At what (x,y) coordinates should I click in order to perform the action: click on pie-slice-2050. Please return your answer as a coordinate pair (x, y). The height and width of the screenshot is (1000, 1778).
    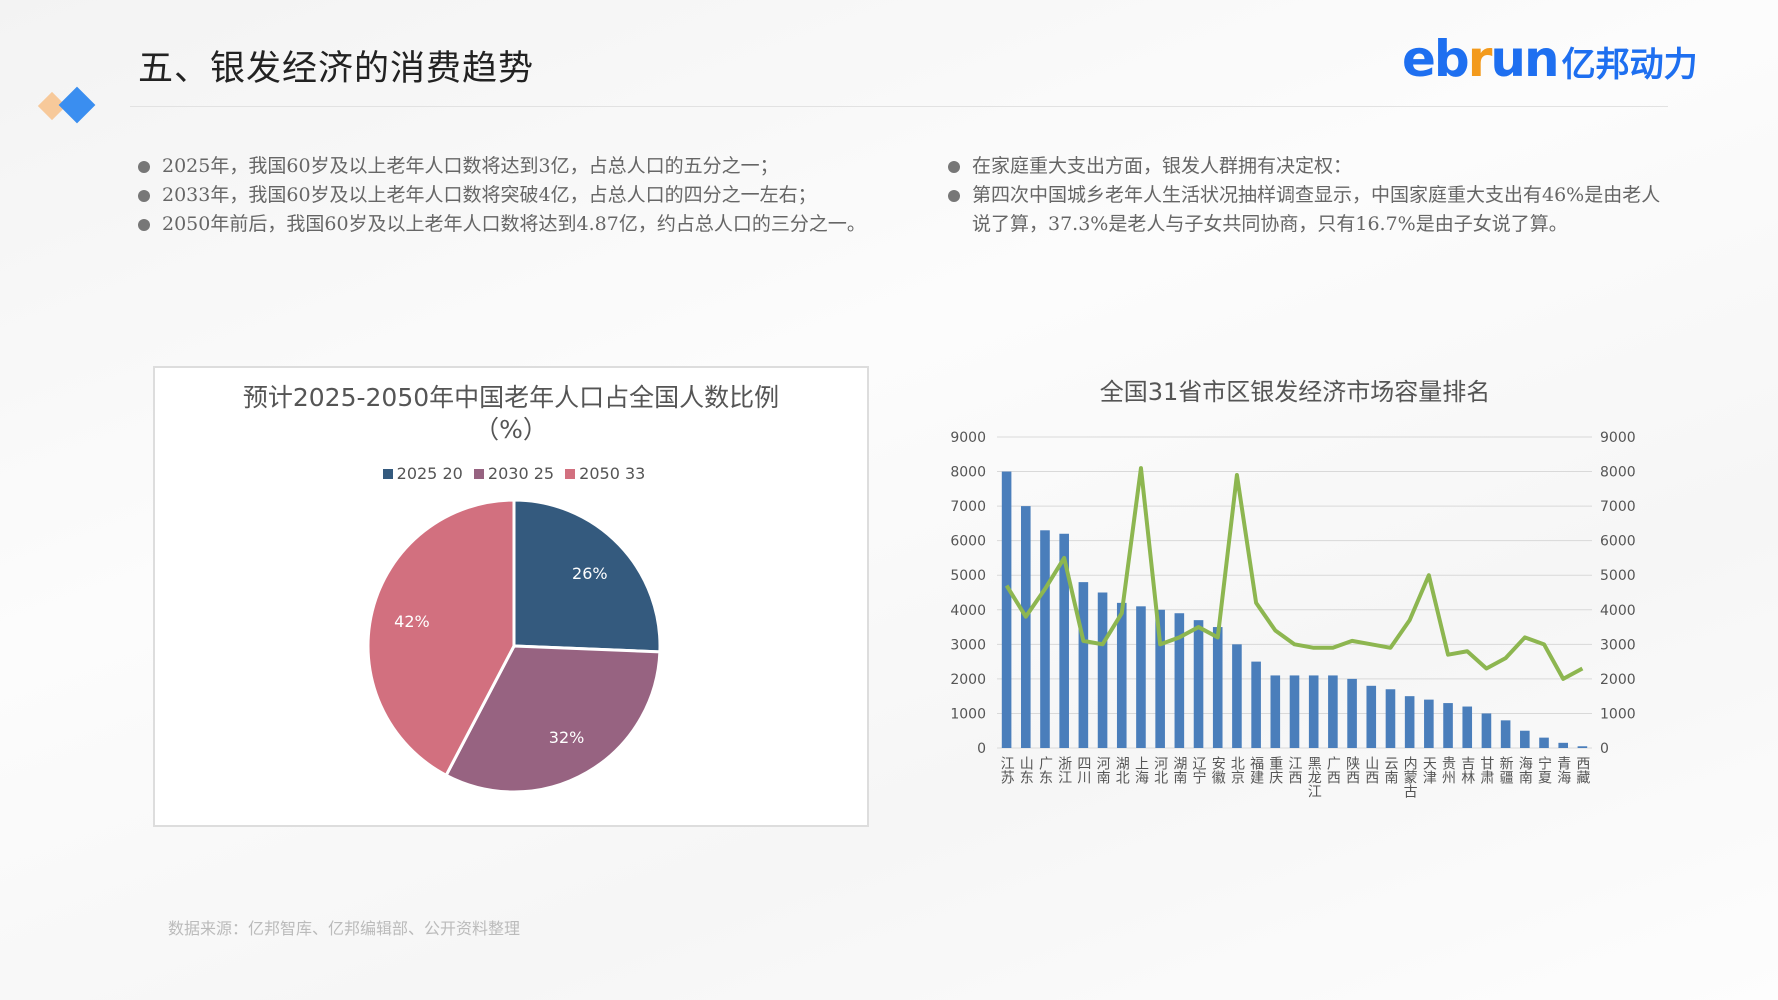
    Looking at the image, I should click on (441, 638).